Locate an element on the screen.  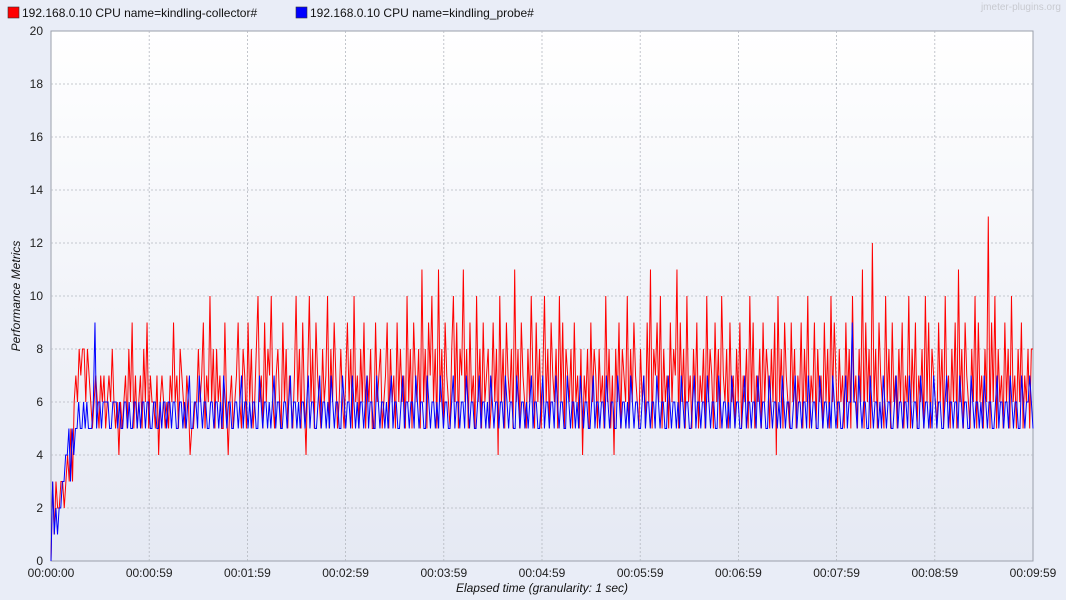
legend-swatch-collector is located at coordinates (13, 12).